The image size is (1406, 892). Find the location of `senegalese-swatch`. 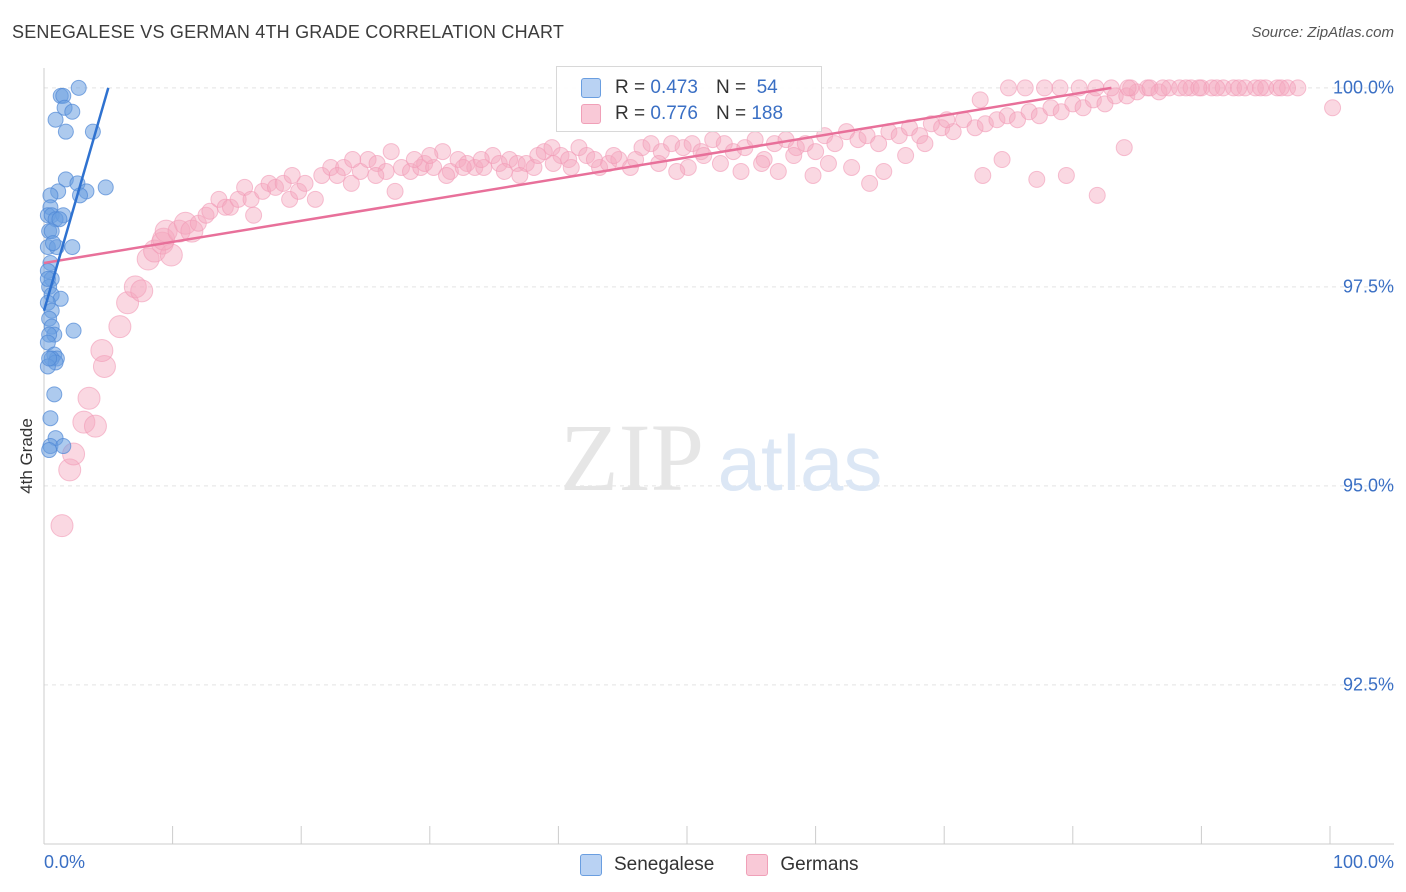

senegalese-swatch is located at coordinates (591, 865).